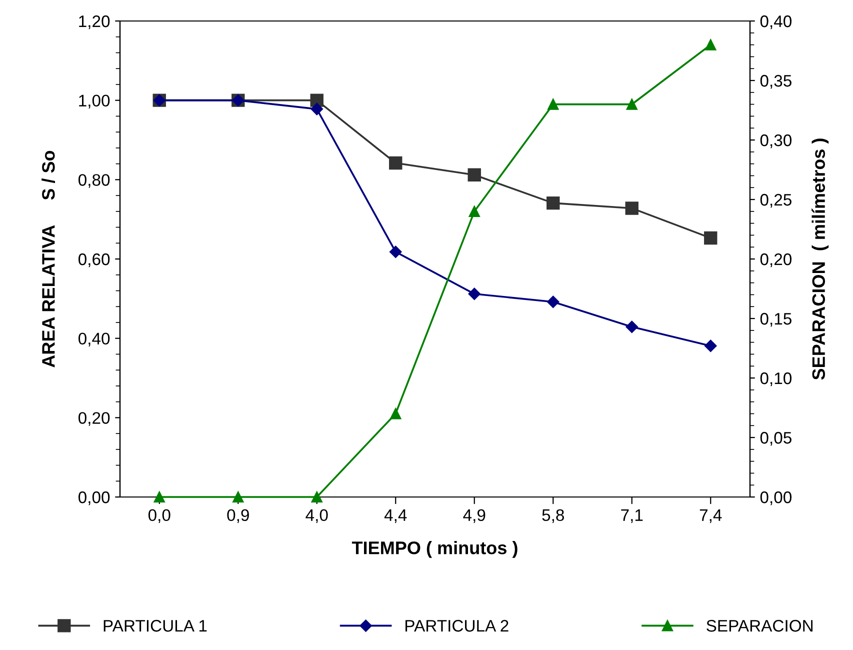 The width and height of the screenshot is (853, 650). Describe the element at coordinates (94, 181) in the screenshot. I see `y-tick-label: 0,80` at that location.